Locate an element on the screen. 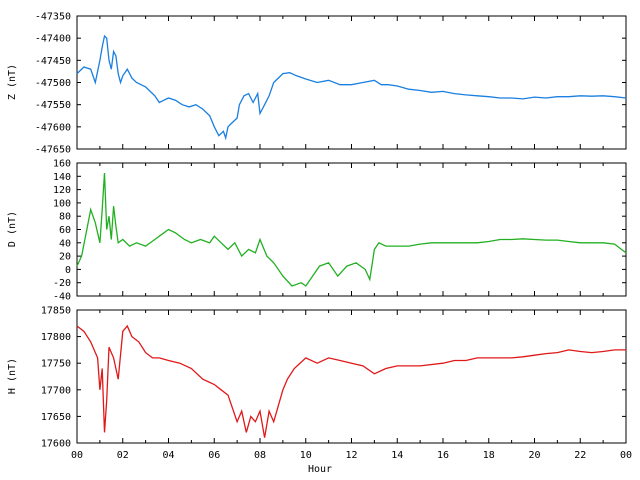 The image size is (640, 480). x-tick-label: 18 is located at coordinates (489, 455).